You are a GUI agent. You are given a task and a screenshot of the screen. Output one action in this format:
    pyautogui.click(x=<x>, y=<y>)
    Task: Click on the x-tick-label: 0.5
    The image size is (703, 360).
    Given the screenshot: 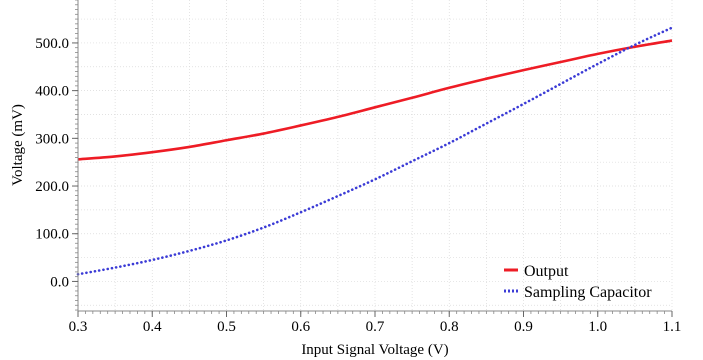 What is the action you would take?
    pyautogui.click(x=226, y=327)
    